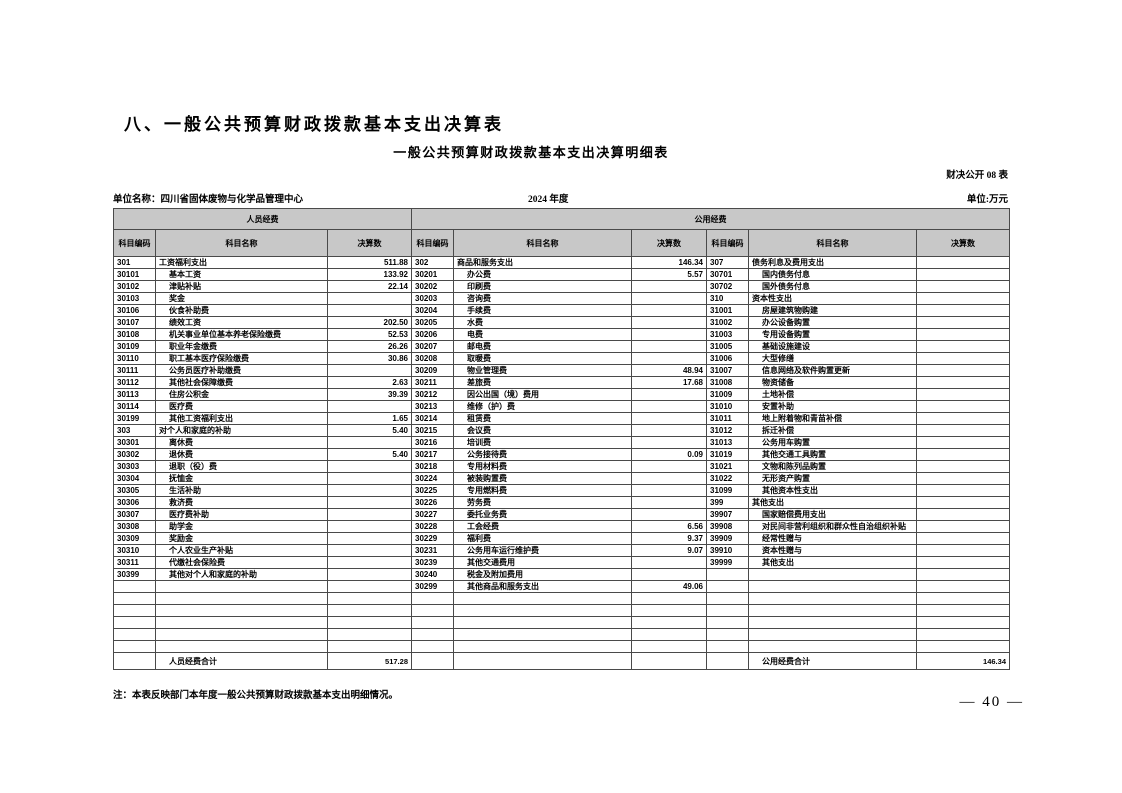 This screenshot has height=793, width=1122. What do you see at coordinates (727, 550) in the screenshot?
I see `cell-subject-code: 39910` at bounding box center [727, 550].